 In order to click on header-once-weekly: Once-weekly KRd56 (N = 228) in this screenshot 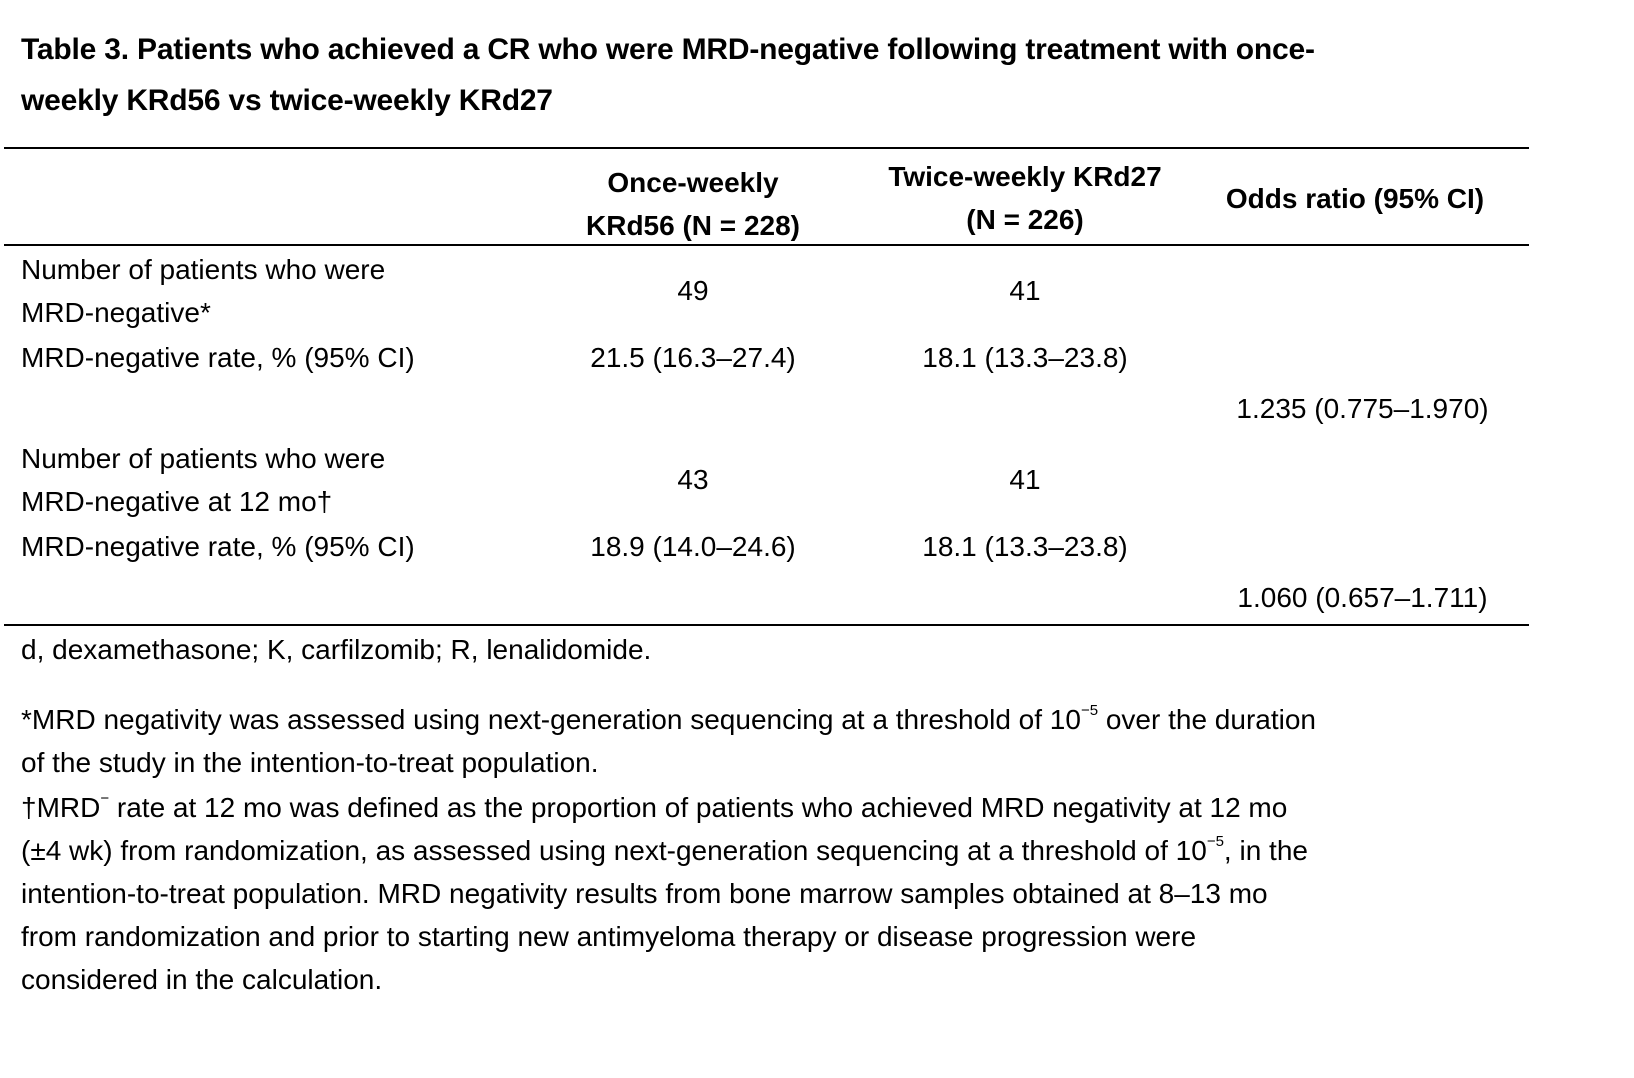, I will do `click(693, 204)`.